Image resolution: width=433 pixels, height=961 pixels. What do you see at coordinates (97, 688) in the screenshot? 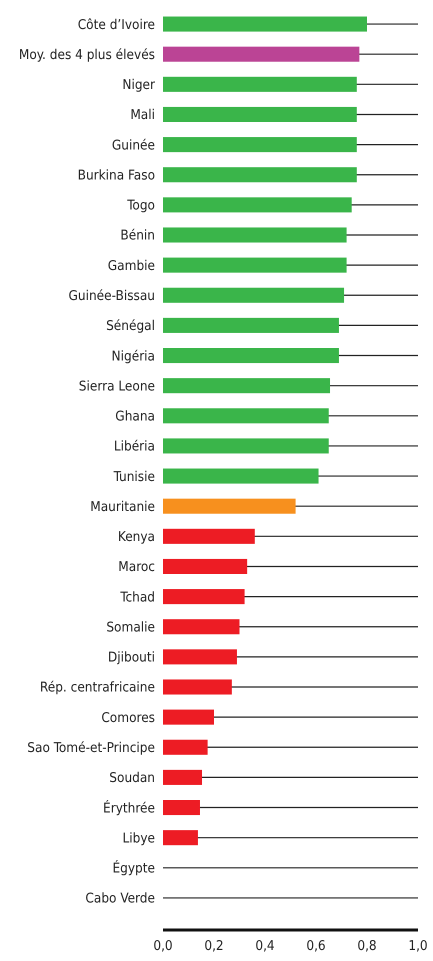
I see `y-tick-label: Rép. centrafricaine` at bounding box center [97, 688].